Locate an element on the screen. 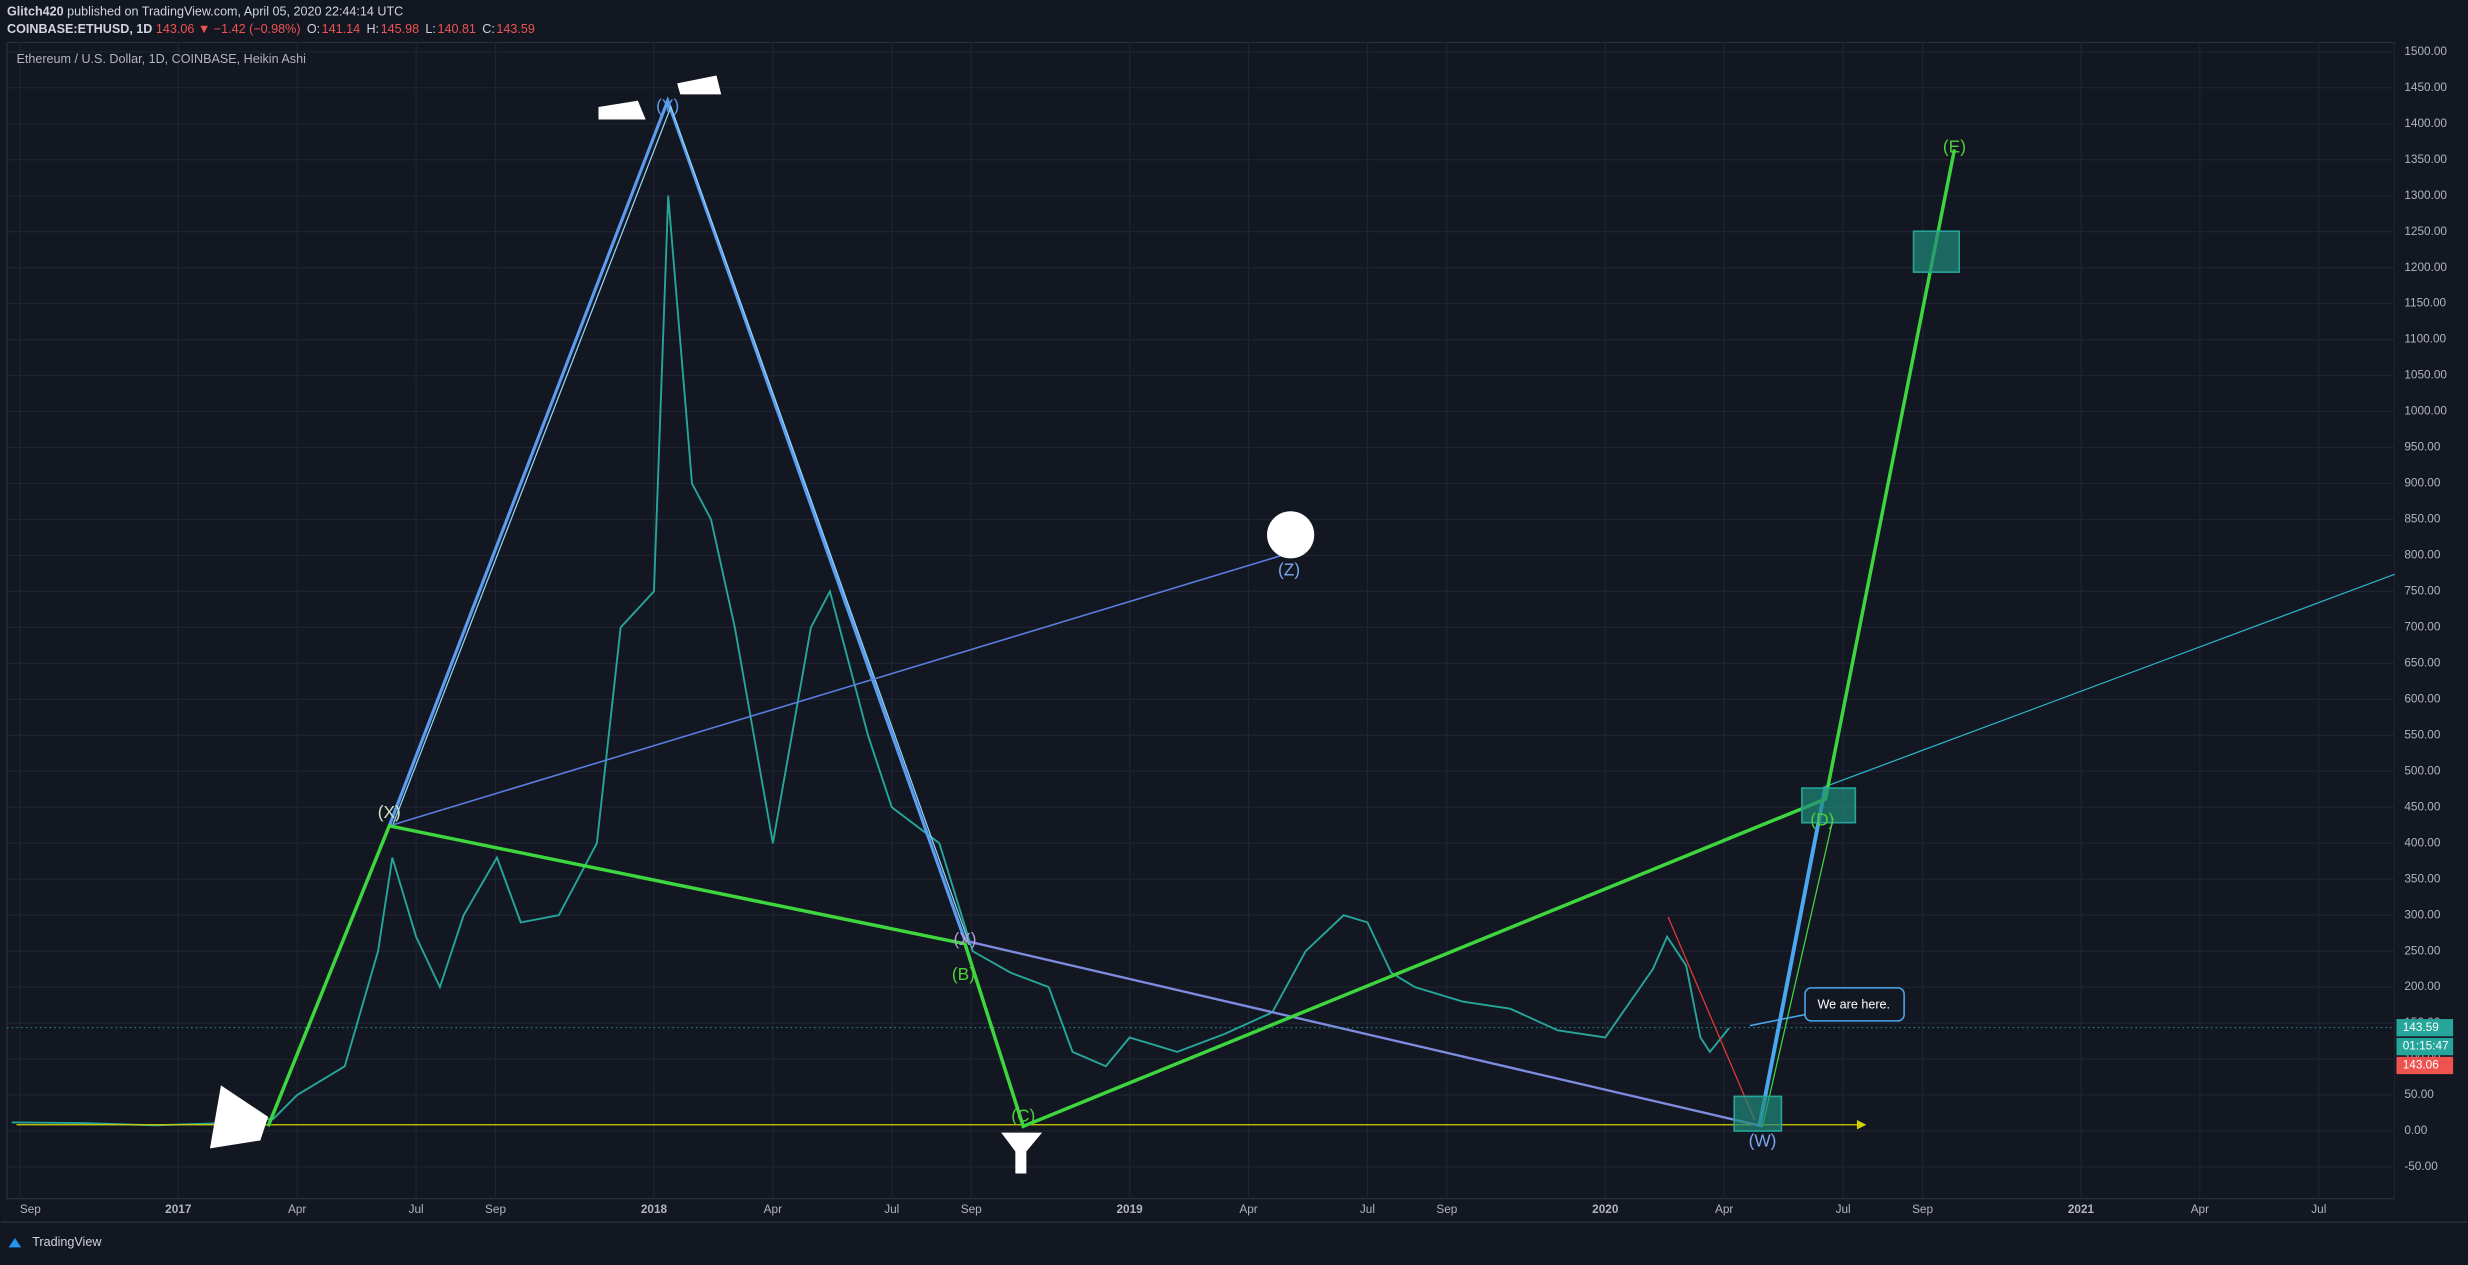 This screenshot has height=1265, width=2468. wave-label: (C) is located at coordinates (1023, 1115).